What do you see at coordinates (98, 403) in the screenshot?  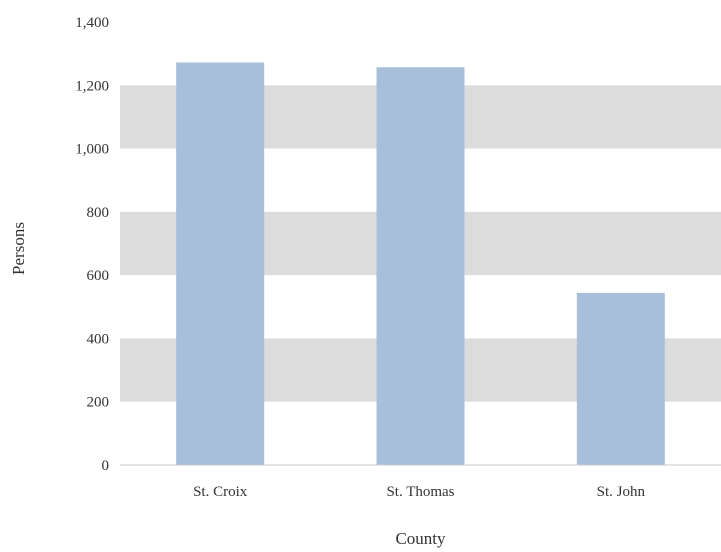 I see `y-tick-label: 200` at bounding box center [98, 403].